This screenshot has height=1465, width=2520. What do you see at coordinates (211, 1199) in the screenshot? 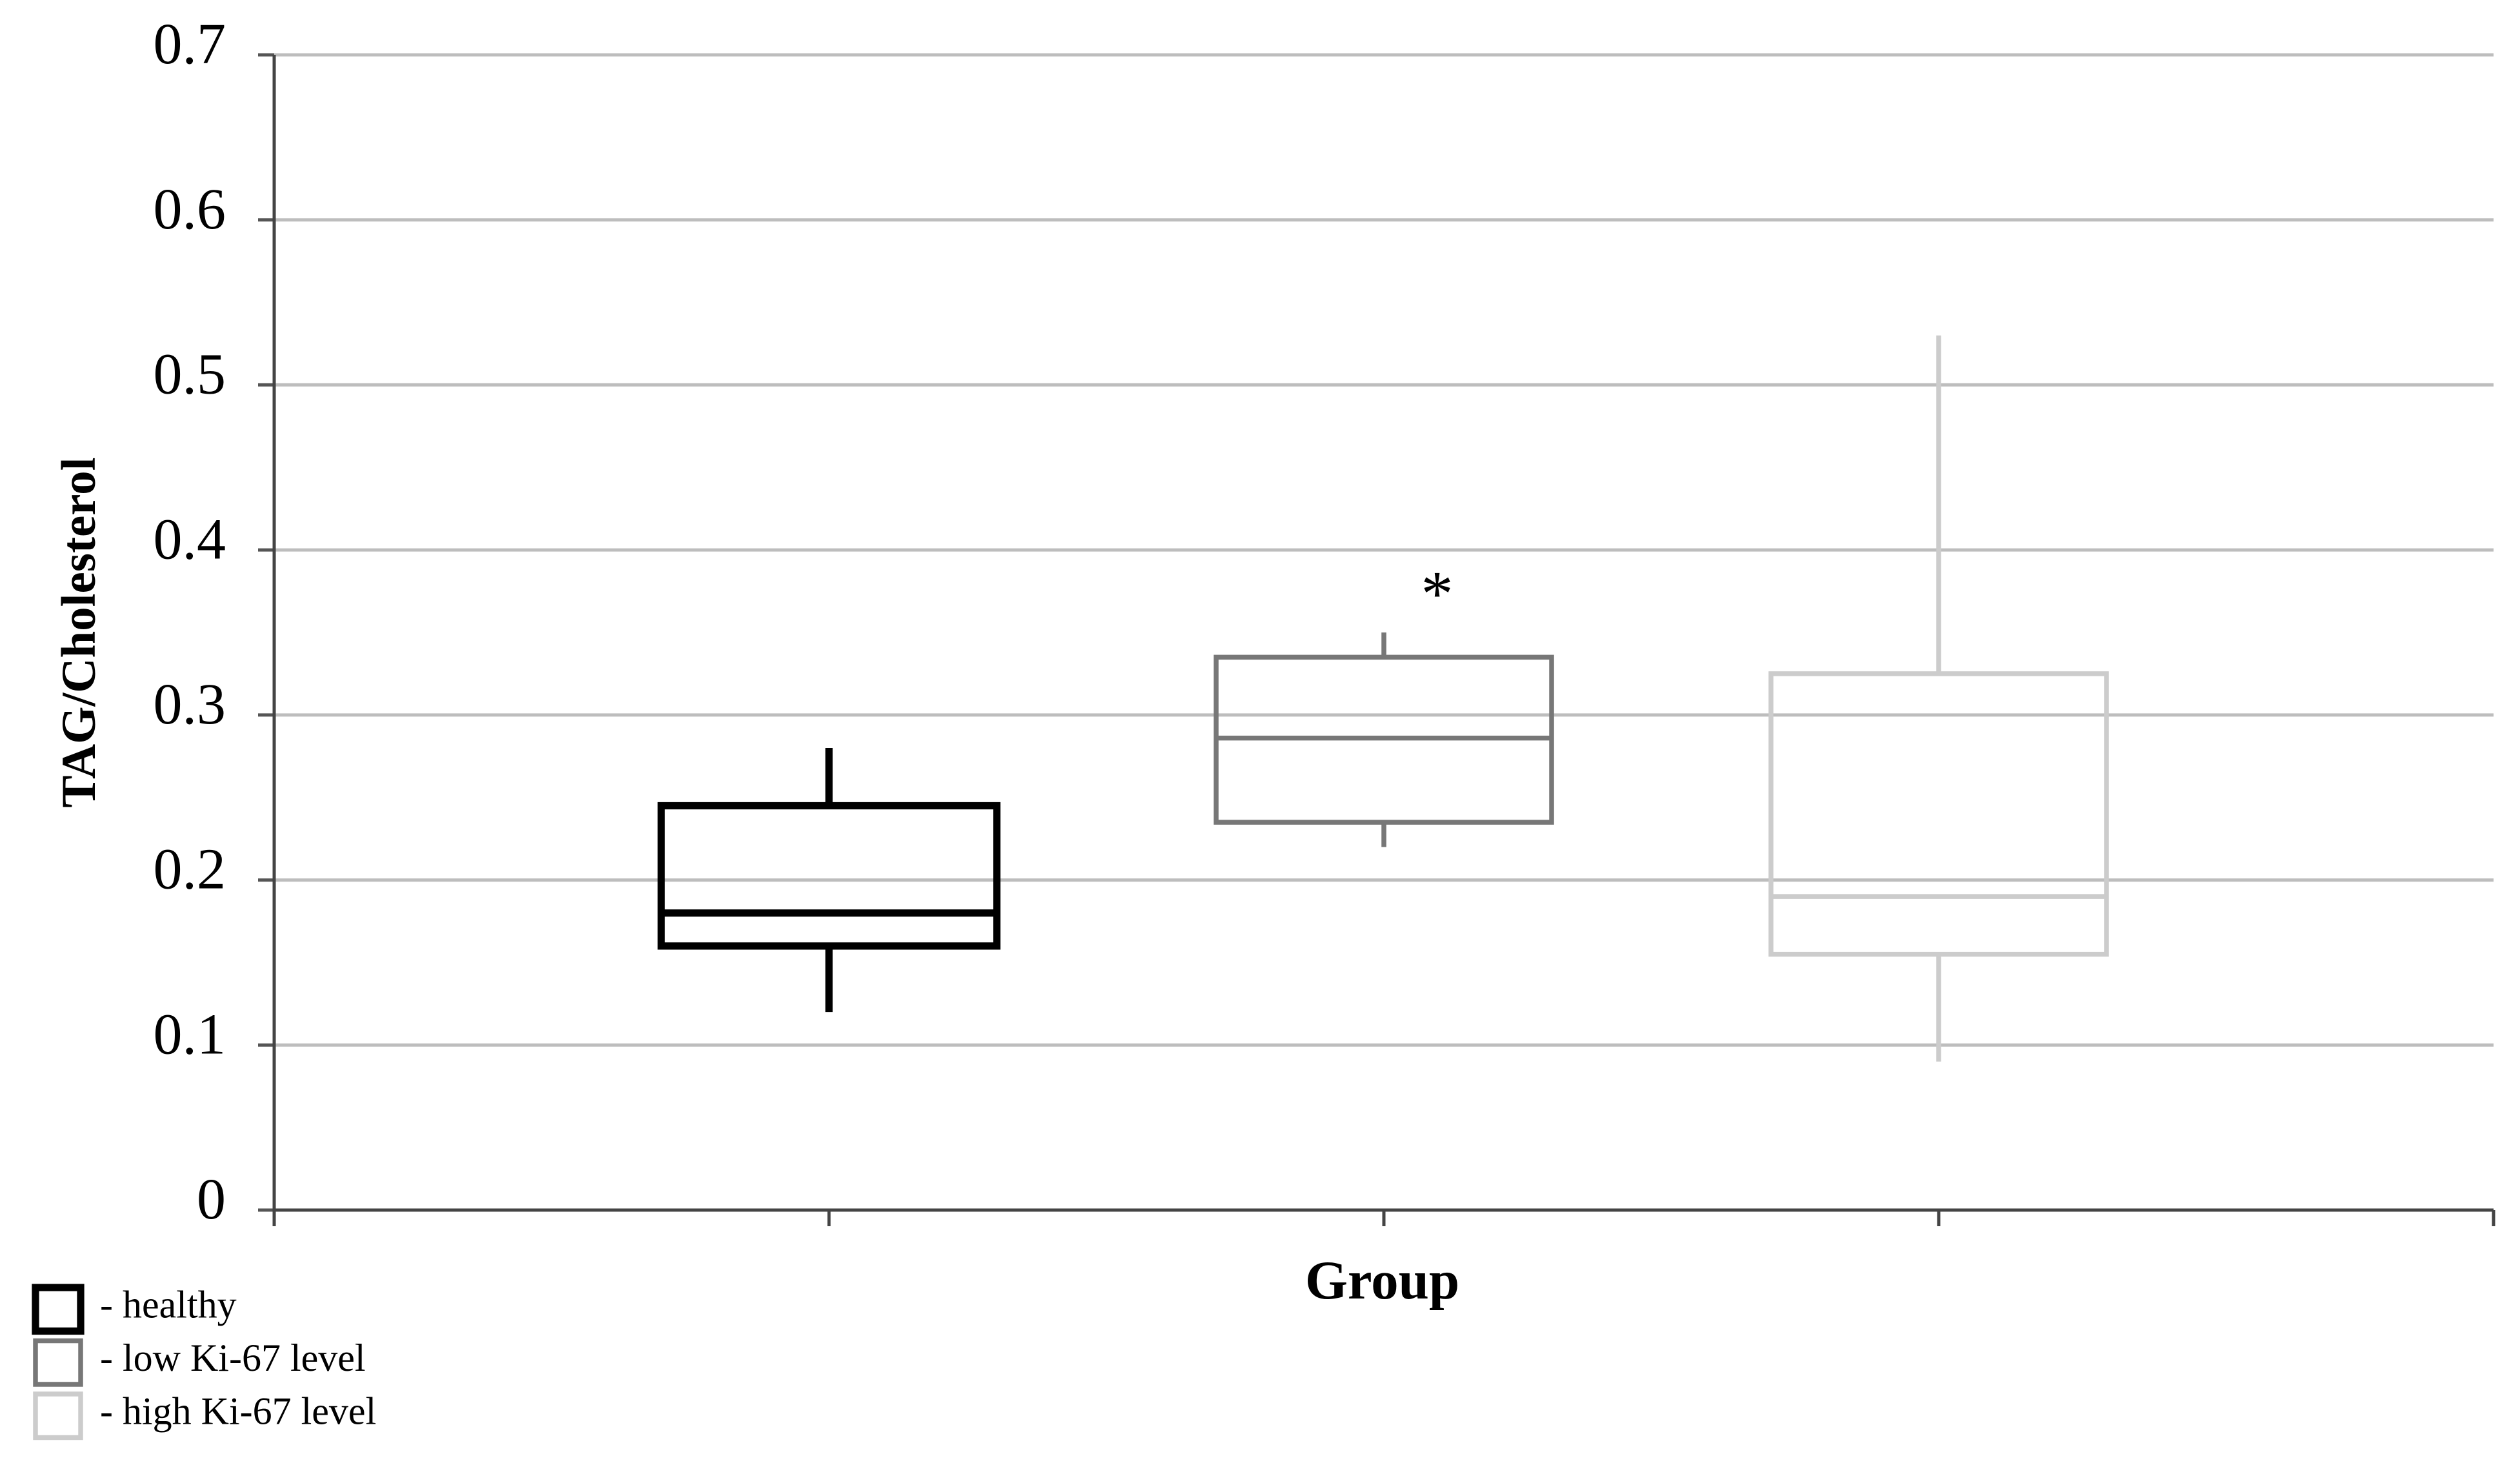
I see `y-tick-label: 0` at bounding box center [211, 1199].